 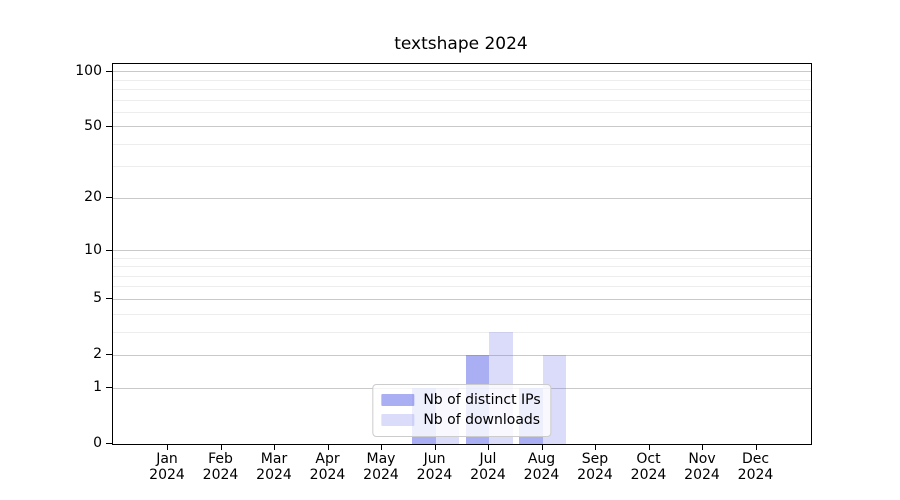 I want to click on x-tick-label-month: Jan, so click(x=167, y=459).